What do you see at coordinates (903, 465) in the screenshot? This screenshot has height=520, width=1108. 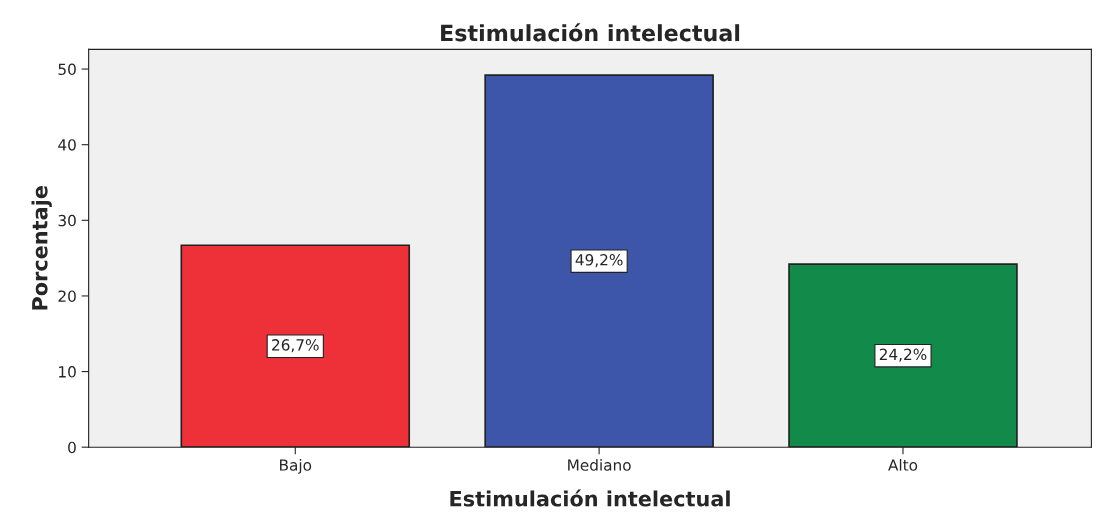 I see `x-tick-label: Alto` at bounding box center [903, 465].